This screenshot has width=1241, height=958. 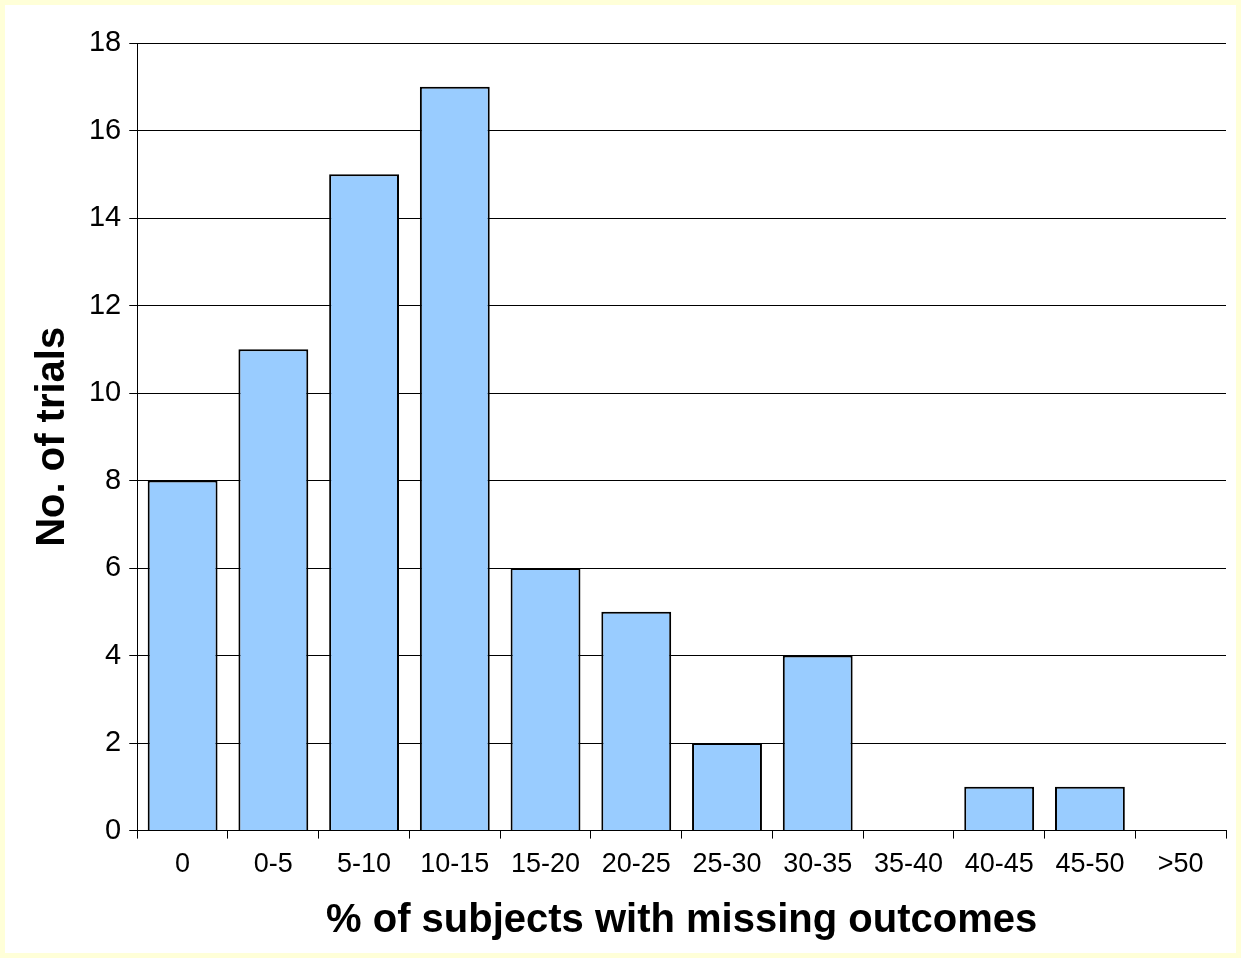 I want to click on x-tick-label: 0, so click(x=183, y=863).